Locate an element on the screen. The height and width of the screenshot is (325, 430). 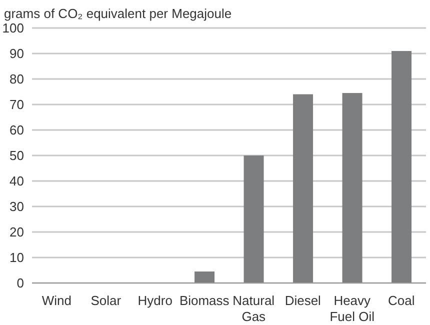
y-tick-label: 70 is located at coordinates (17, 104).